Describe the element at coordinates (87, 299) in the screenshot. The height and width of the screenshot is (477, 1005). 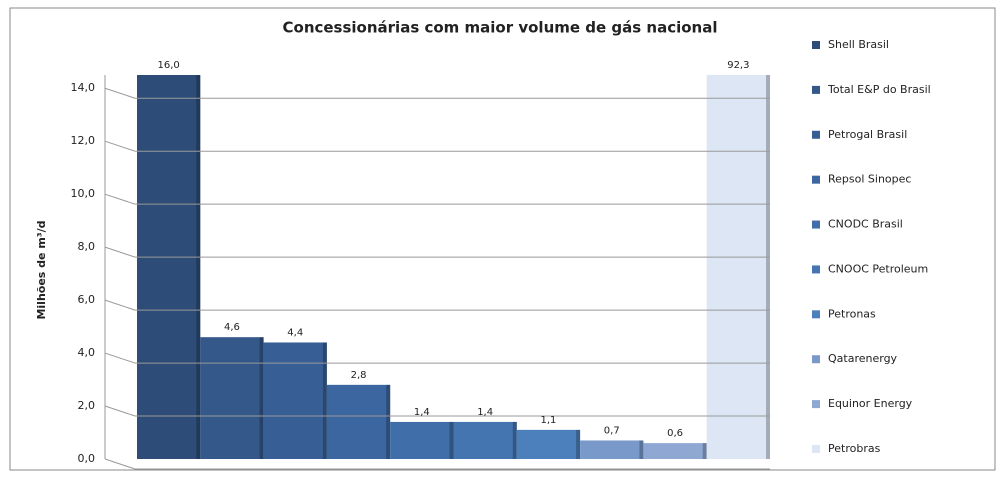
I see `y-tick-label: 6,0` at that location.